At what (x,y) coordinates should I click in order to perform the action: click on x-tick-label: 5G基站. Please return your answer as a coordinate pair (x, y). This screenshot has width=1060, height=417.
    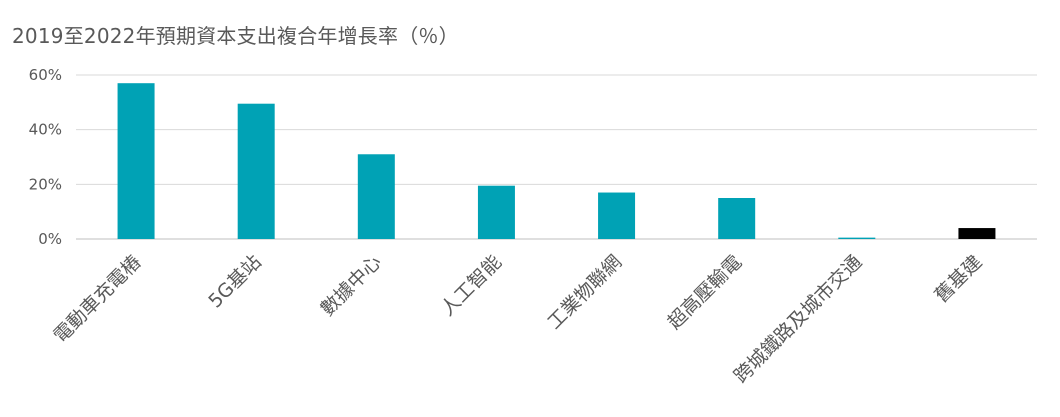
    Looking at the image, I should click on (234, 281).